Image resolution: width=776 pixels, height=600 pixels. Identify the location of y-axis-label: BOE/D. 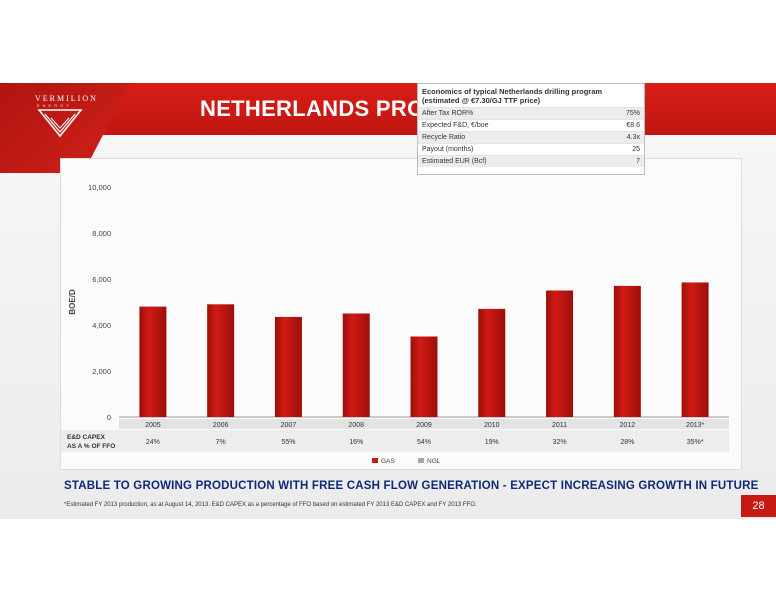
(72, 302).